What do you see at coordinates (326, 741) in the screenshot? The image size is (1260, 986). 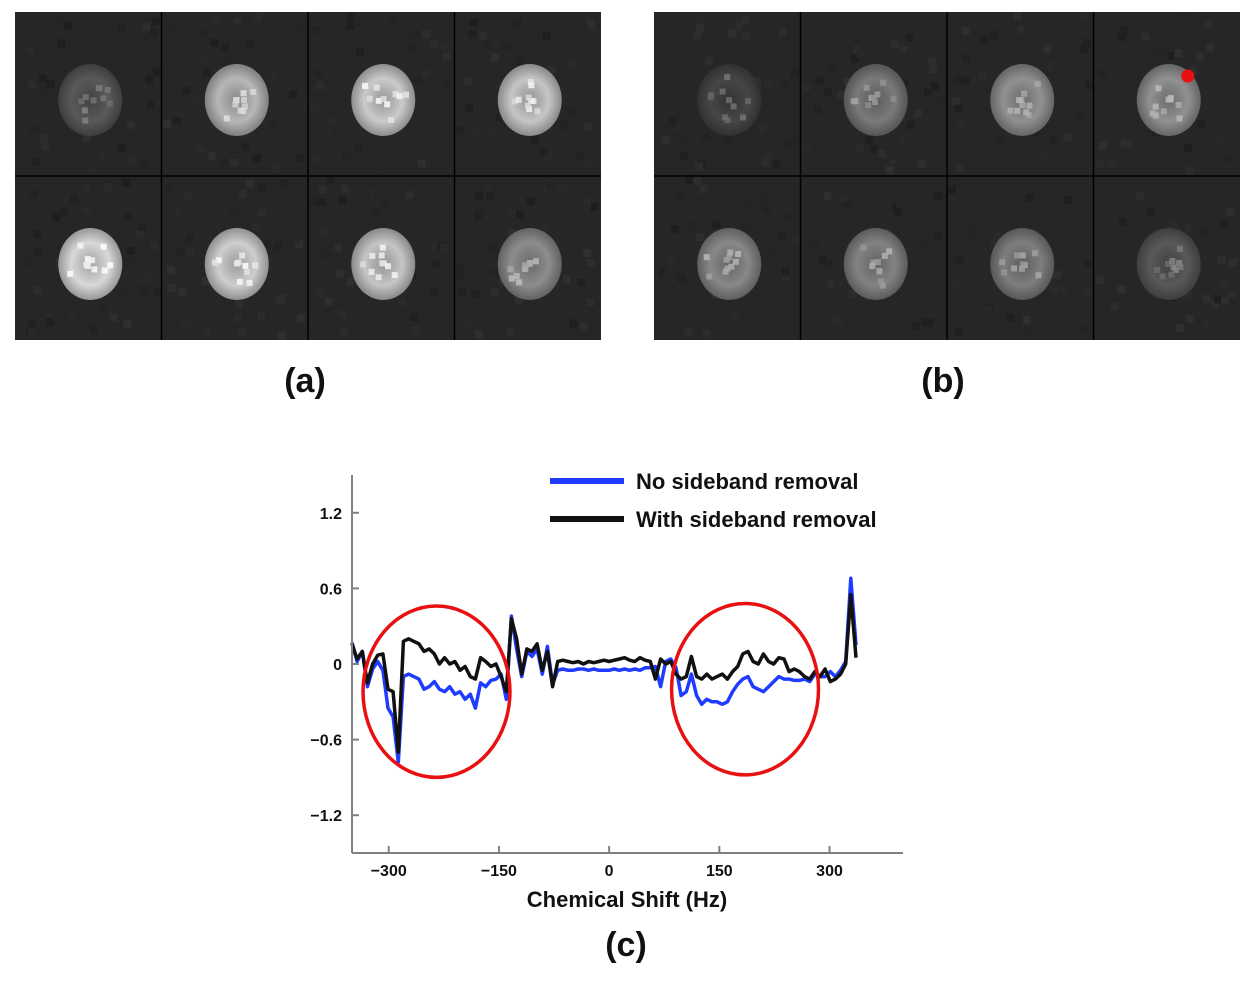 I see `y-tick-label: −0.6` at bounding box center [326, 741].